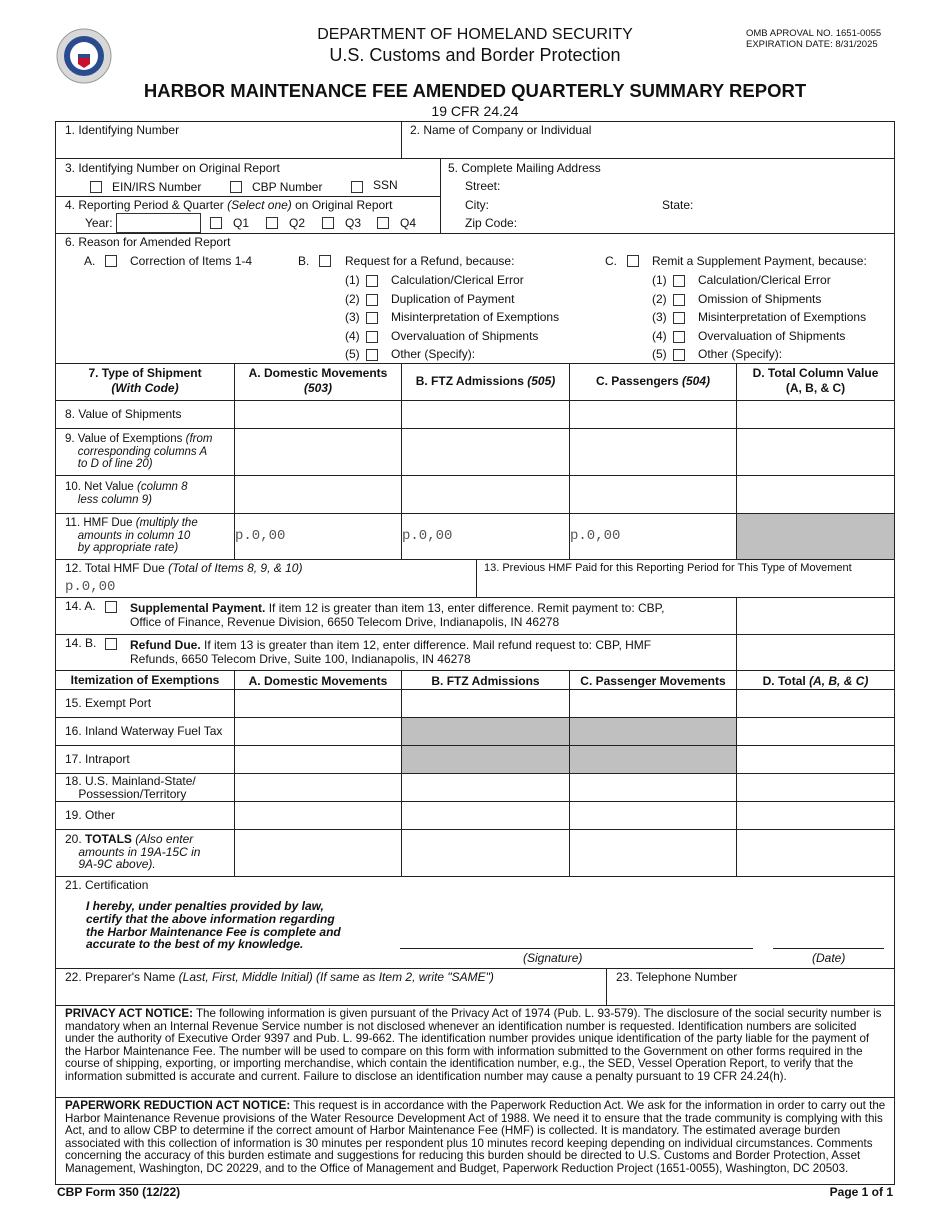 Image resolution: width=950 pixels, height=1230 pixels. I want to click on ftz-admissions-header: B. FTZ Admissions (505), so click(485, 381).